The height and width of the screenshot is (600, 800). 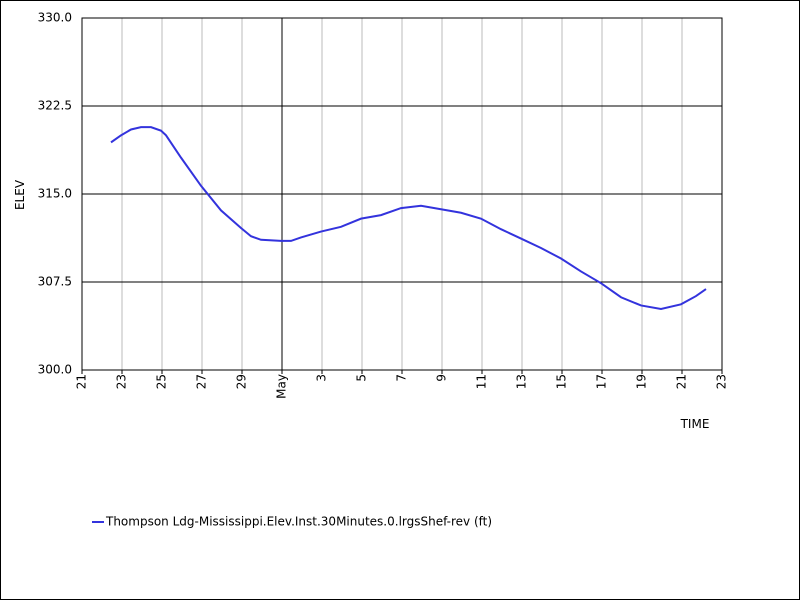 What do you see at coordinates (695, 424) in the screenshot?
I see `x-axis-label: TIME` at bounding box center [695, 424].